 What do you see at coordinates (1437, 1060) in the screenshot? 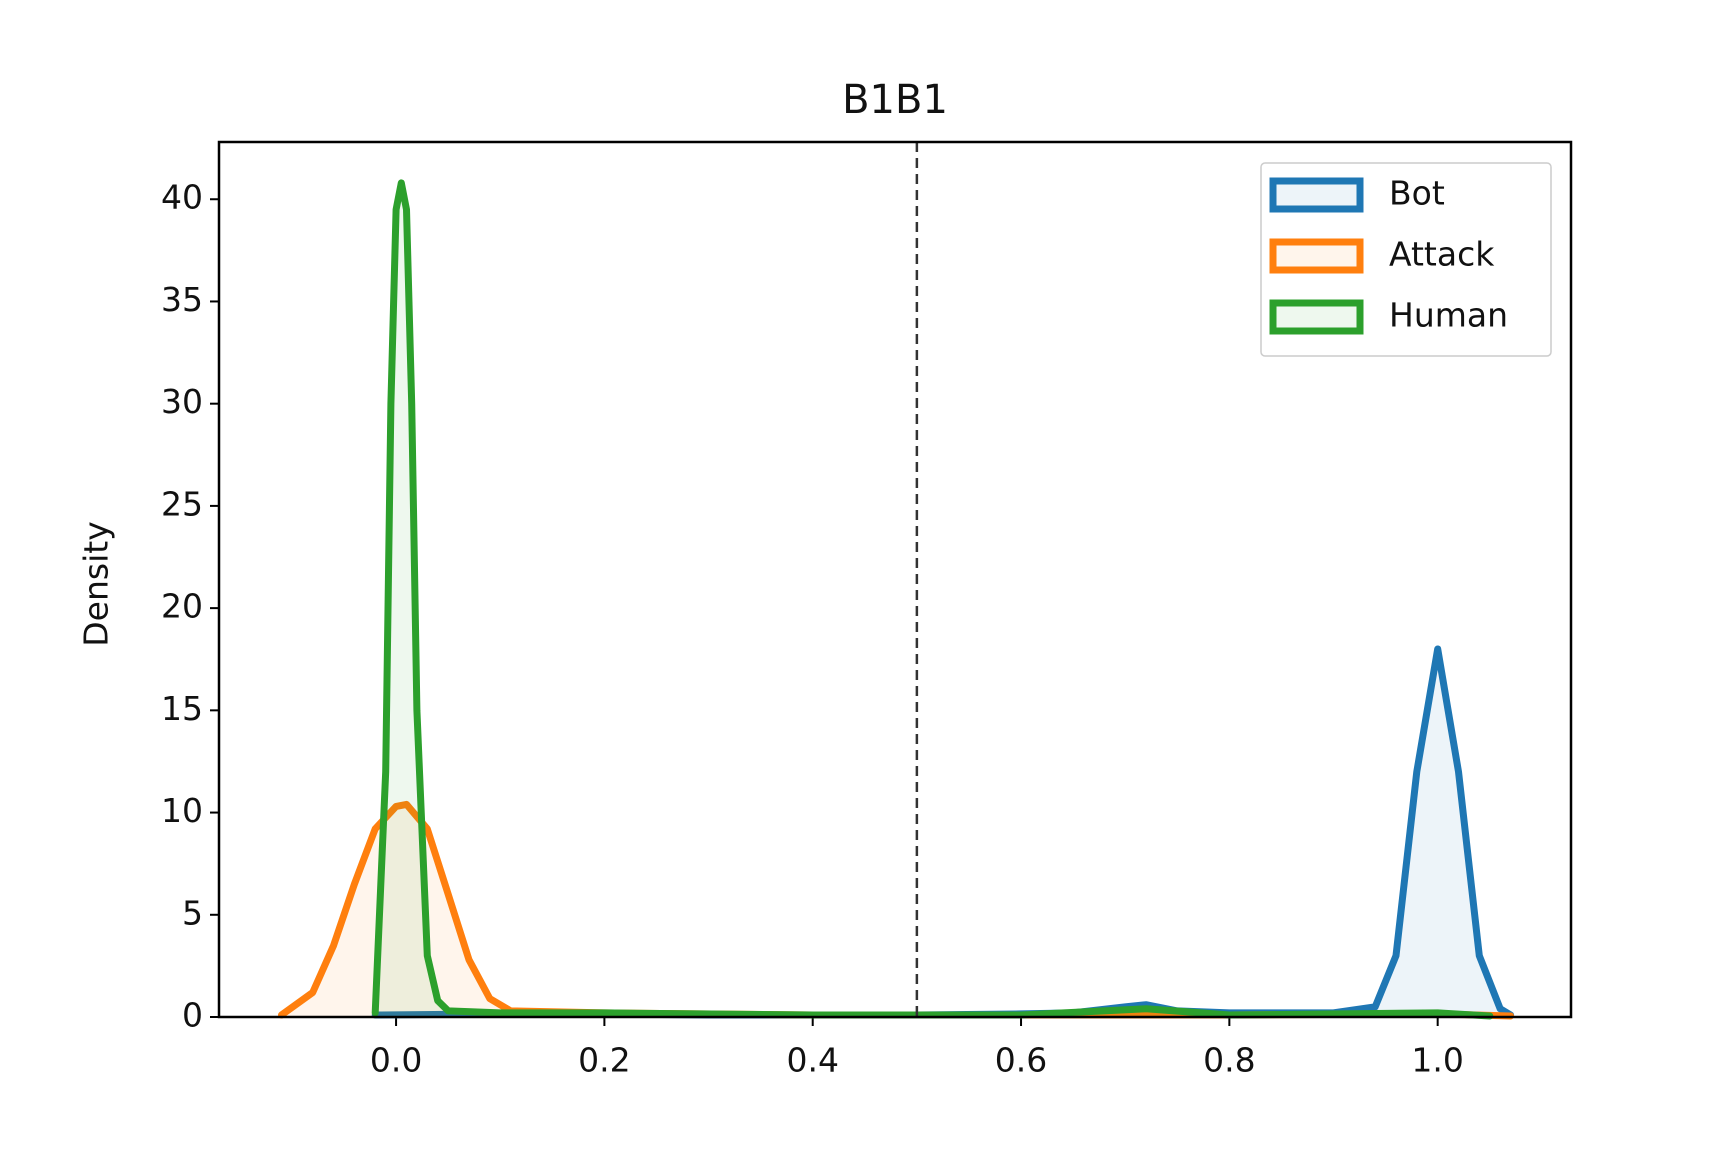
I see `x-tick-label: 1.0` at bounding box center [1437, 1060].